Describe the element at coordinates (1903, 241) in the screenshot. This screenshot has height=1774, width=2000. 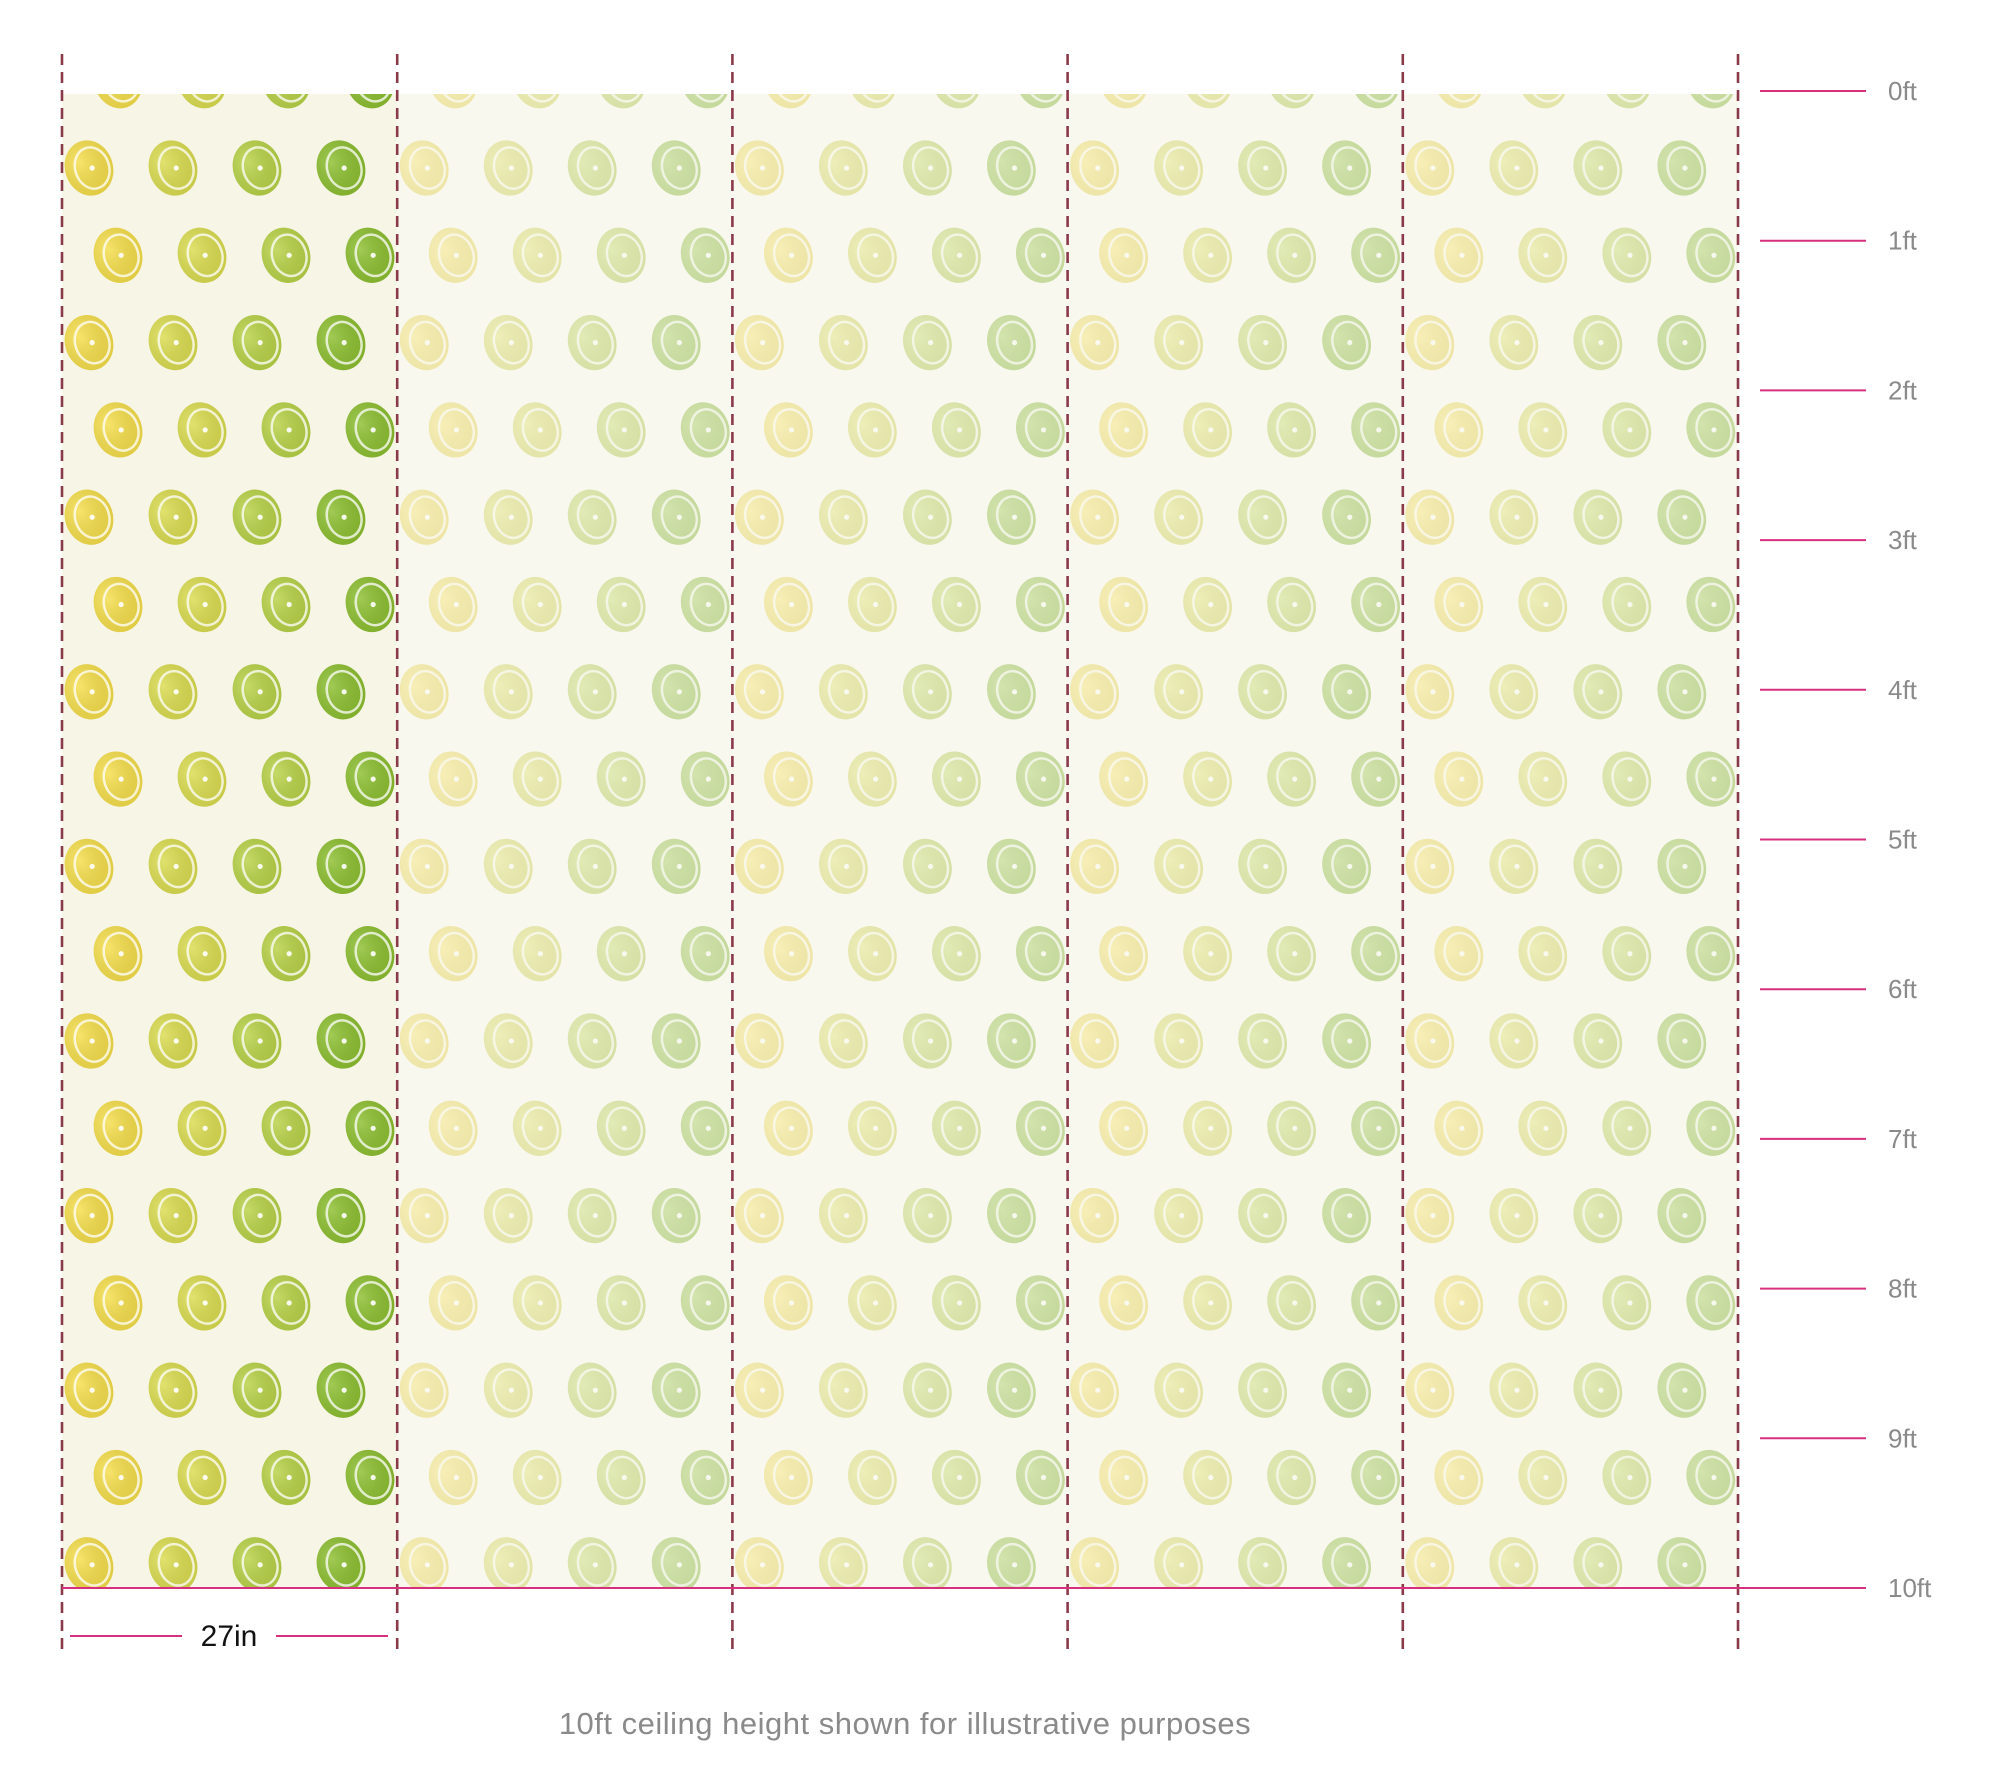
I see `height-label-1ft: 1ft` at that location.